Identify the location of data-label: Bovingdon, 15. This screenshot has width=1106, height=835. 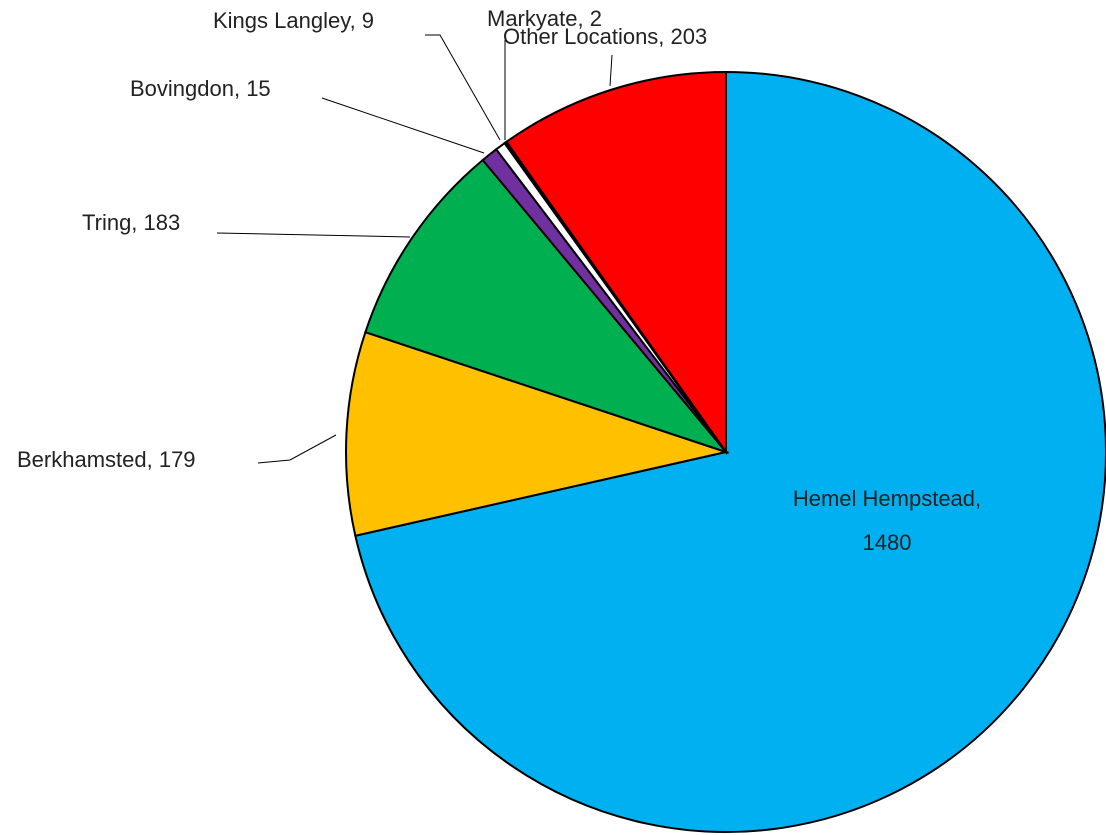
(200, 88).